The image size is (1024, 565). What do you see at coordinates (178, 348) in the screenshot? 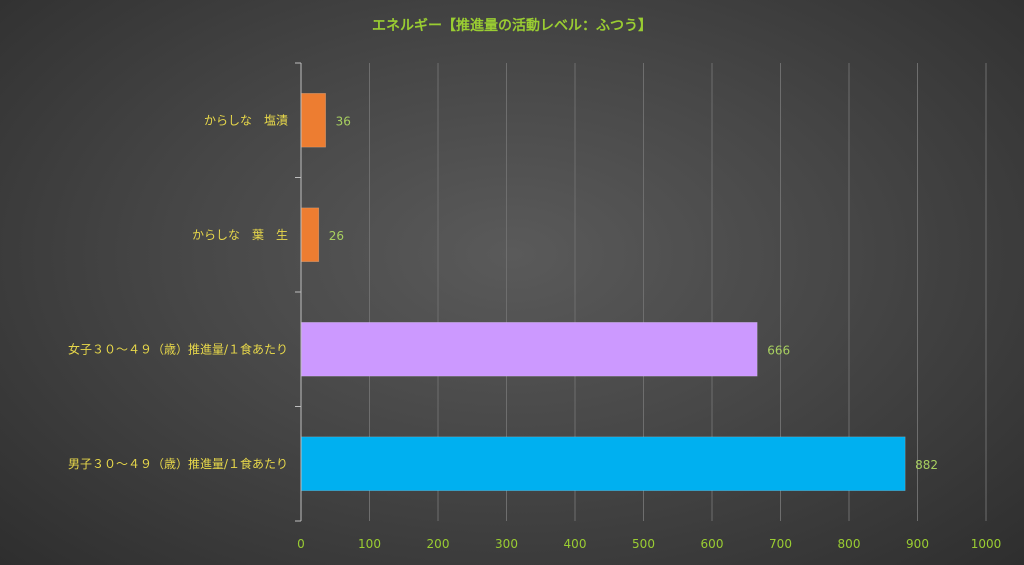
I see `category-label: 女子３０～４９（歳）推進量/１食あたり` at bounding box center [178, 348].